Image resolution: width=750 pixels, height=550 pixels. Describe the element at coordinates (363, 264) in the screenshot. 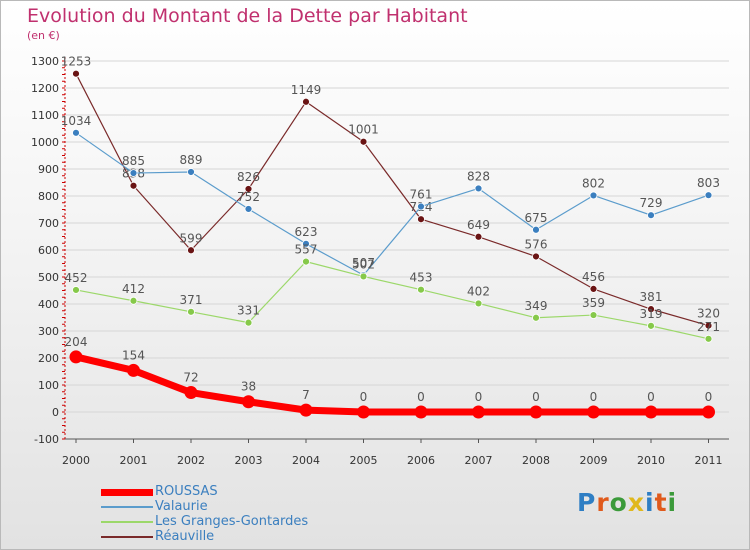

I see `data-label: 502` at that location.